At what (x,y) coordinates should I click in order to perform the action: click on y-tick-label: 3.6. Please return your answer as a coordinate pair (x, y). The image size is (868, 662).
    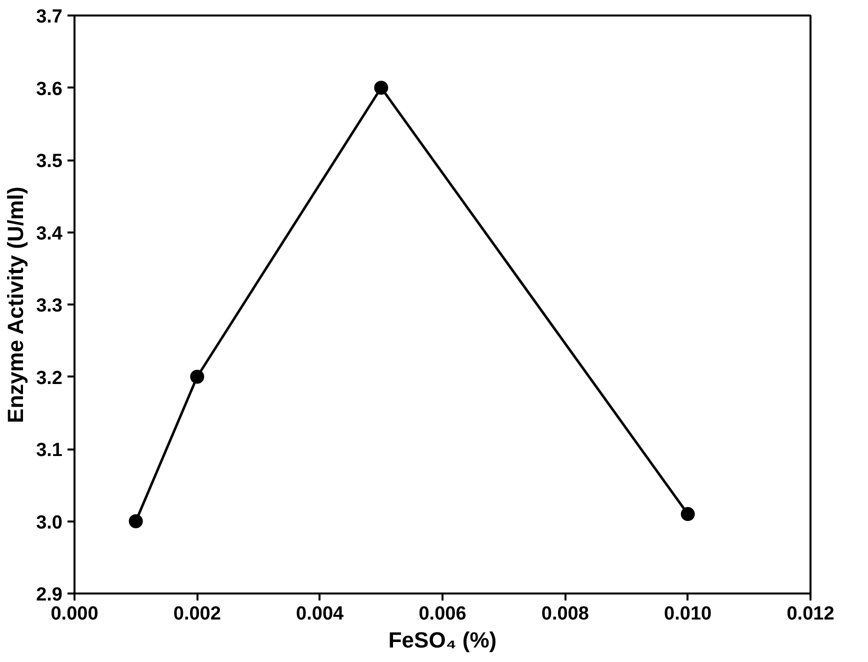
    Looking at the image, I should click on (49, 89).